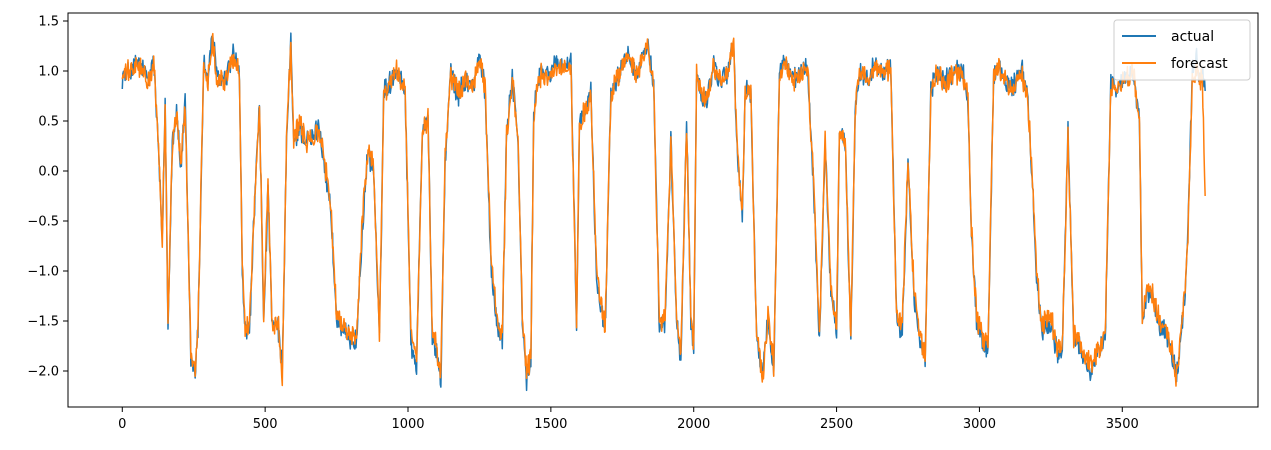  What do you see at coordinates (1192, 37) in the screenshot?
I see `legend-label-actual: actual` at bounding box center [1192, 37].